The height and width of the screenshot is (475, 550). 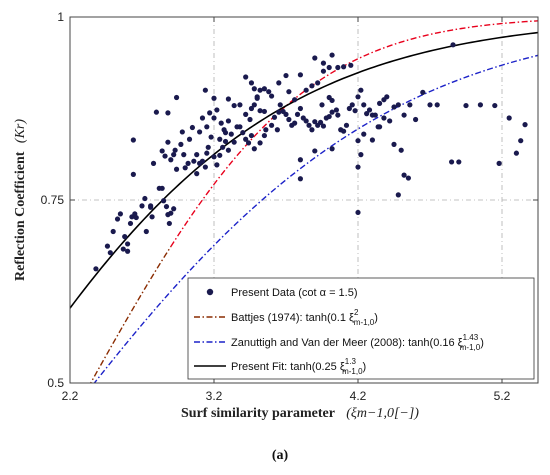 I want to click on figure-caption: (a), so click(x=280, y=455).